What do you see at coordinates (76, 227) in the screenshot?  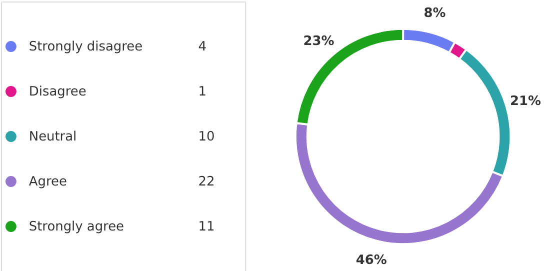 I see `legend-label: Strongly agree` at bounding box center [76, 227].